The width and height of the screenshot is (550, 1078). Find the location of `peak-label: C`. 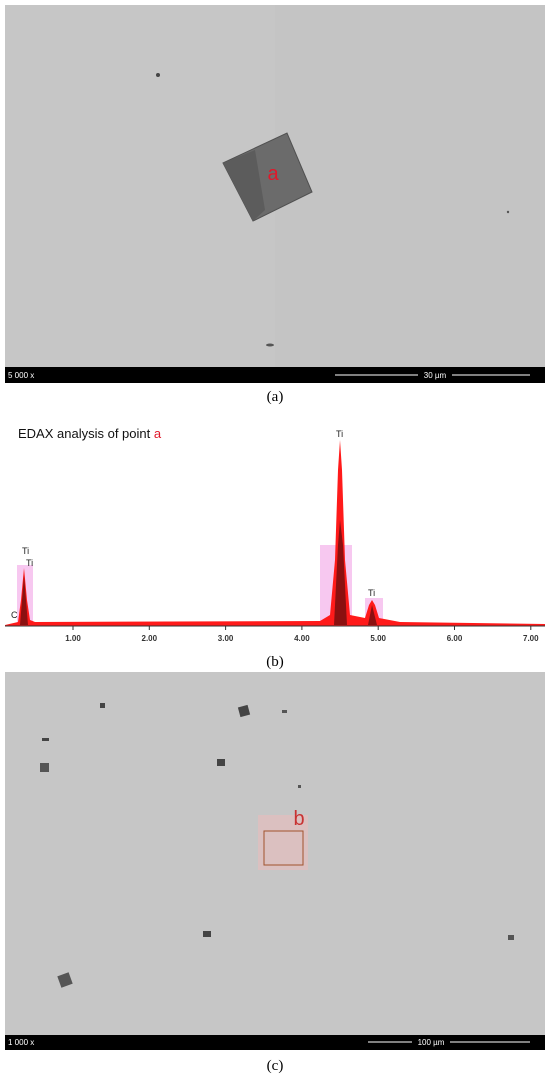

peak-label: C is located at coordinates (14, 615).